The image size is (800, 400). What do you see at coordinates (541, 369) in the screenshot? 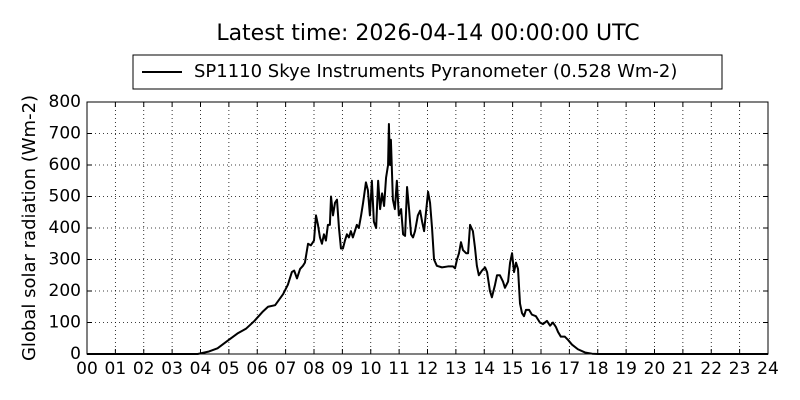
I see `x-tick-label: 16` at bounding box center [541, 369].